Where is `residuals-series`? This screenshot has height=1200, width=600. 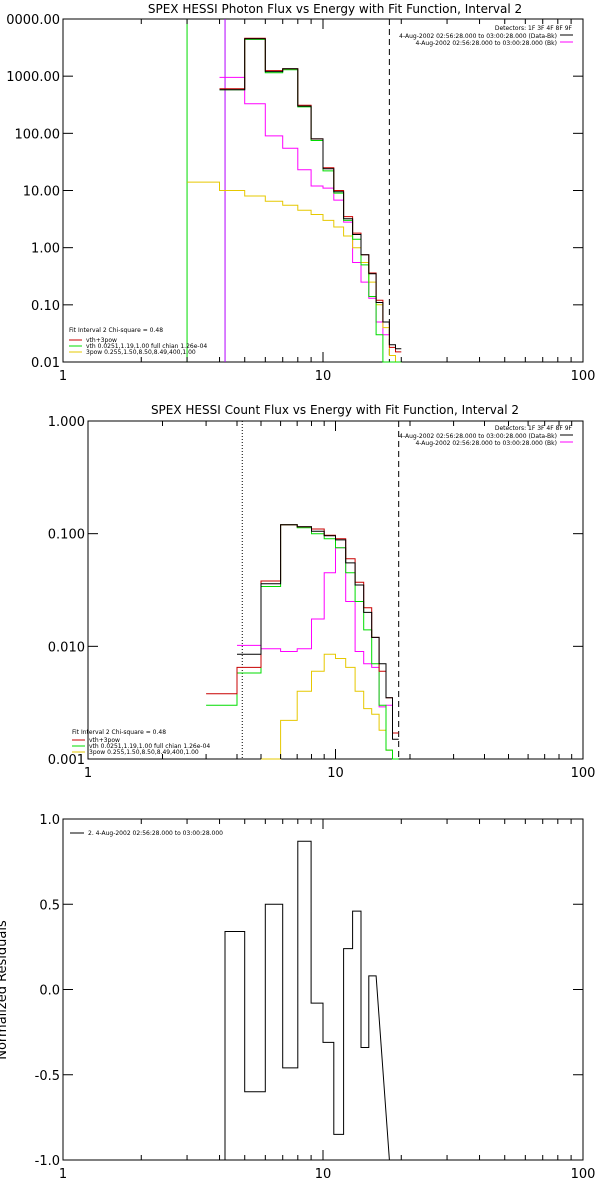
residuals-series is located at coordinates (307, 1000).